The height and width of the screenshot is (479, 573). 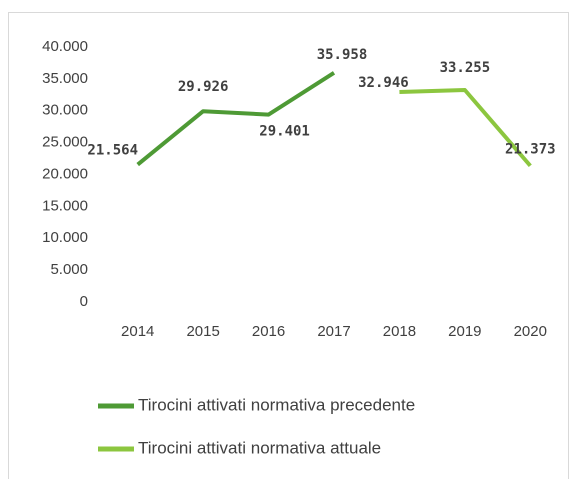 I want to click on y-tick-label: 30.000, so click(x=65, y=110).